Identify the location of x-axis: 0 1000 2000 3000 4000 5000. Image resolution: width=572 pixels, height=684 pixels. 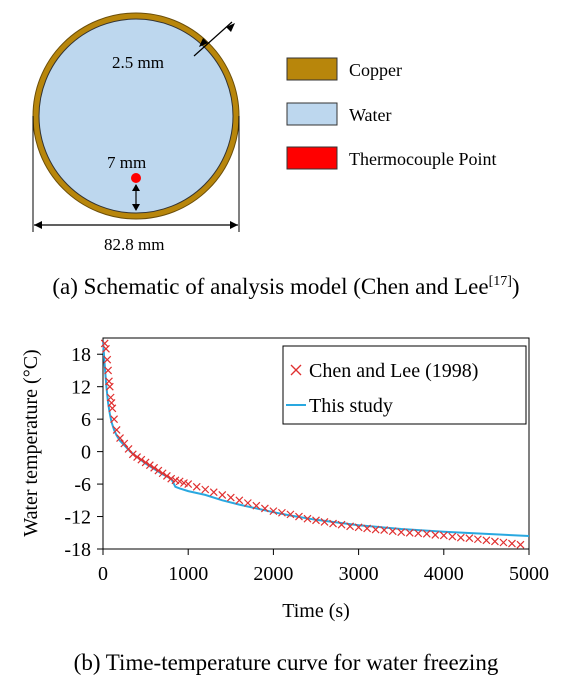
(323, 567).